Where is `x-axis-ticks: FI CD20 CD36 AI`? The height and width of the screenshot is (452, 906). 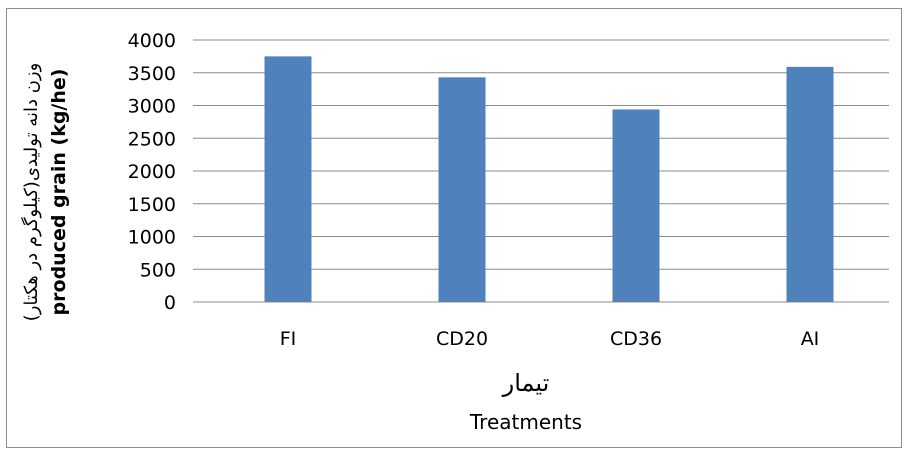 x-axis-ticks: FI CD20 CD36 AI is located at coordinates (550, 339).